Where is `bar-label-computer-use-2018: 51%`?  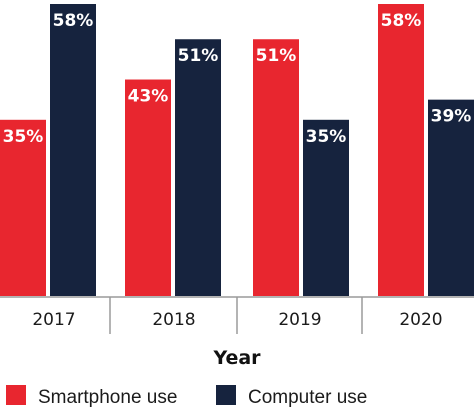
bar-label-computer-use-2018: 51% is located at coordinates (198, 56).